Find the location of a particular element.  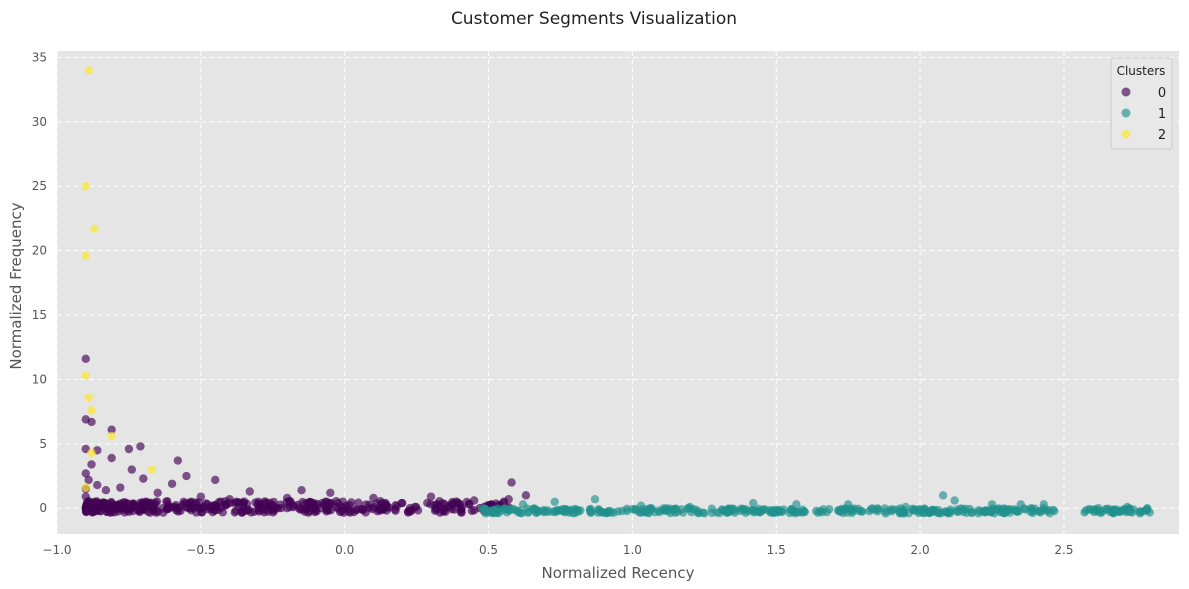

y-tick-label: 5 is located at coordinates (43, 444).